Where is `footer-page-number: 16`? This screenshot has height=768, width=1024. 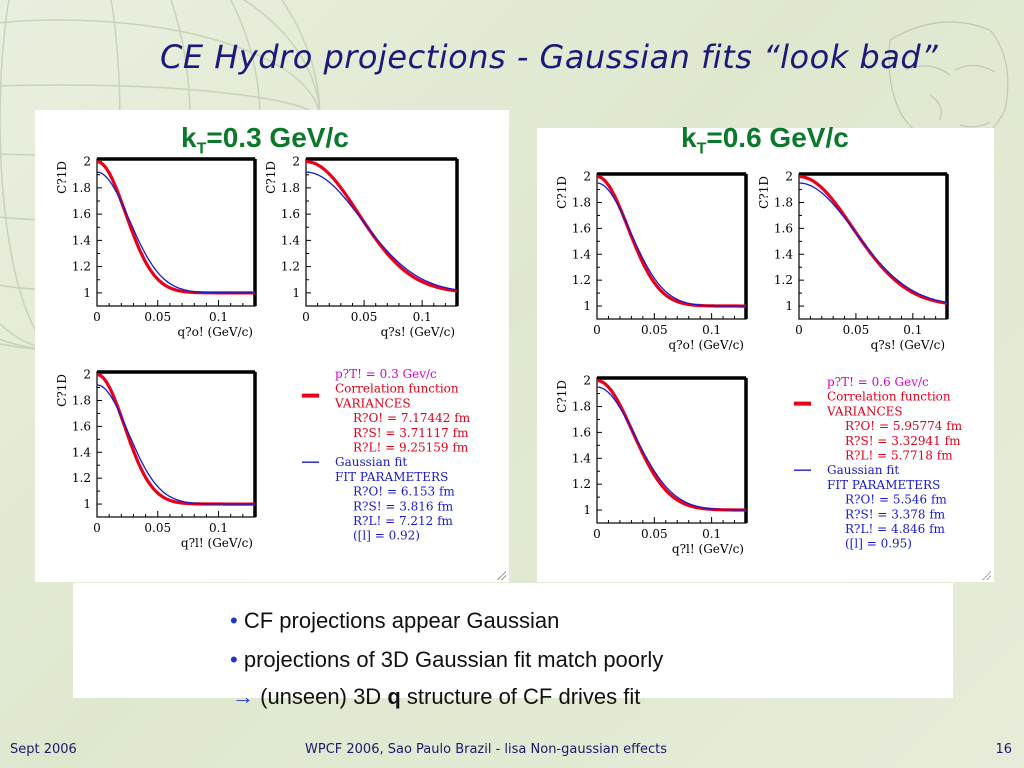
footer-page-number: 16 is located at coordinates (1003, 749).